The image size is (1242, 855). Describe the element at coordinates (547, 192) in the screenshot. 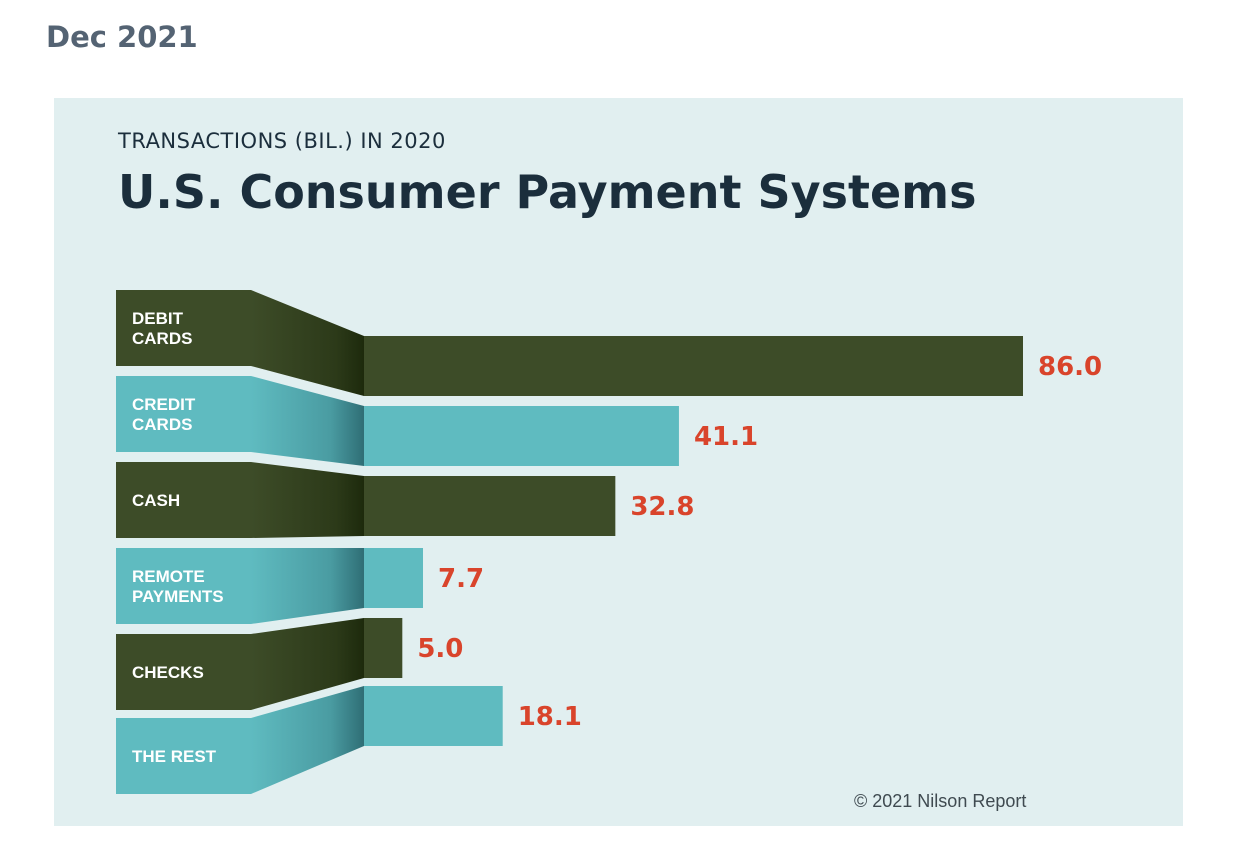

I see `chart-title: U.S. Consumer Payment Systems` at that location.